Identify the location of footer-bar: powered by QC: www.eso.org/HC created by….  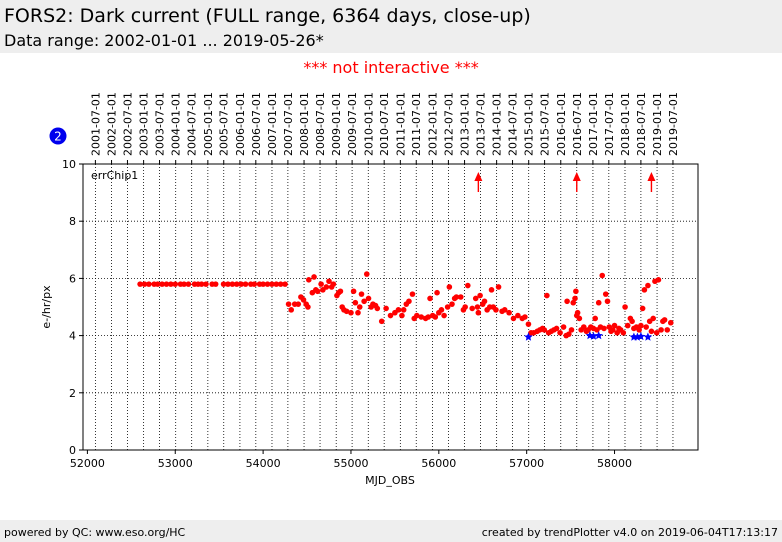
(391, 531).